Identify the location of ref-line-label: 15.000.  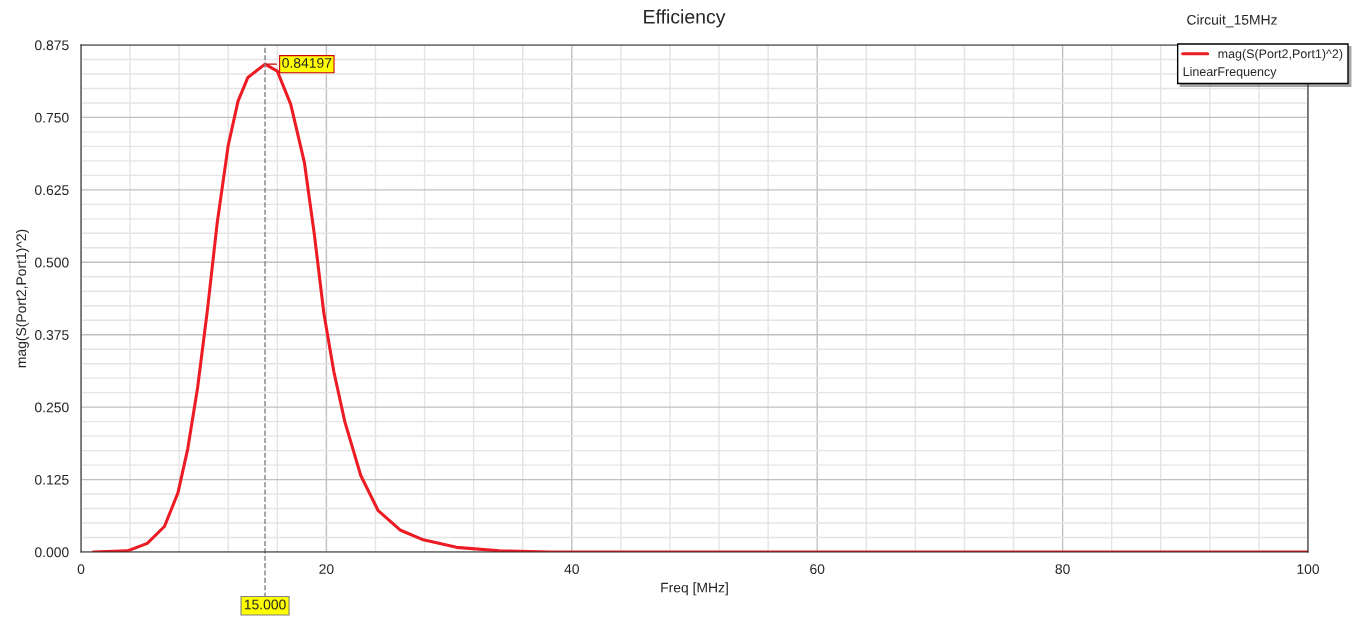
(265, 604).